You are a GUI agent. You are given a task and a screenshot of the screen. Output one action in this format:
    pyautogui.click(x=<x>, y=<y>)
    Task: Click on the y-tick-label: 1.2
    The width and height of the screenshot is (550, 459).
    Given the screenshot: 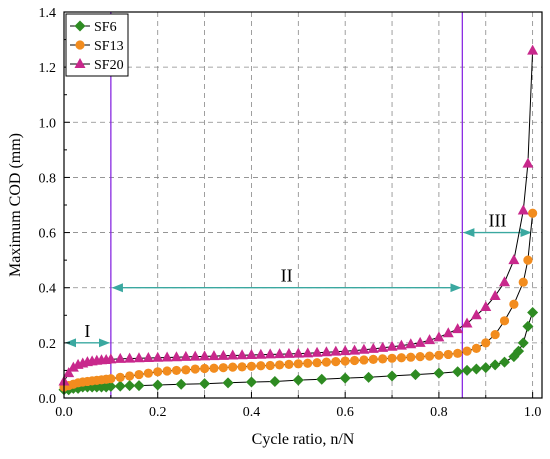 What is the action you would take?
    pyautogui.click(x=48, y=68)
    